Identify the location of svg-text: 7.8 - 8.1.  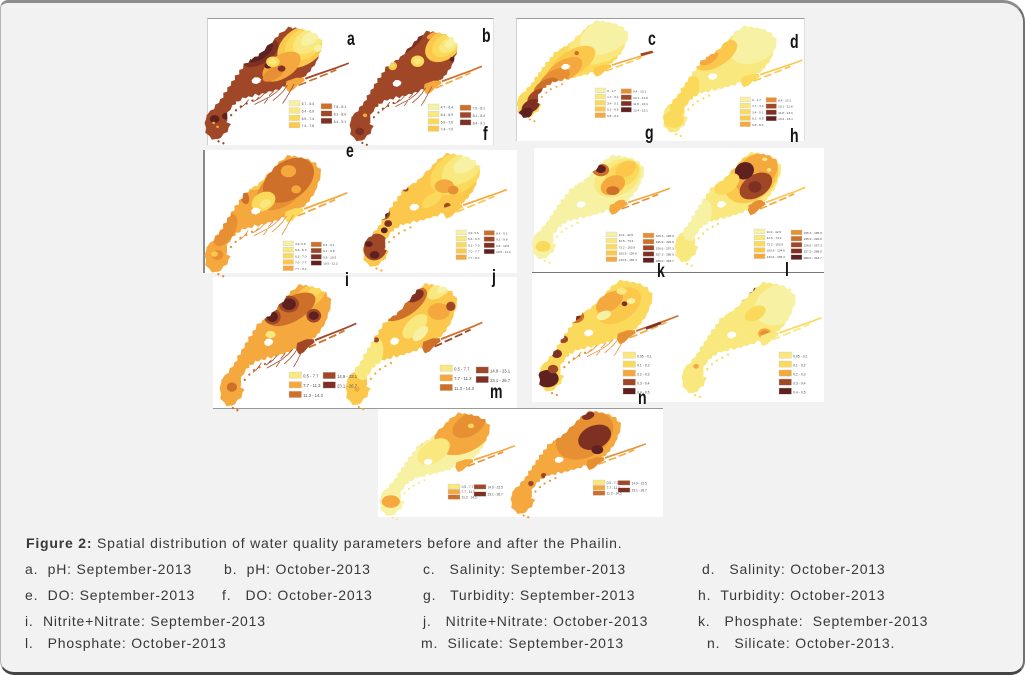
(340, 107).